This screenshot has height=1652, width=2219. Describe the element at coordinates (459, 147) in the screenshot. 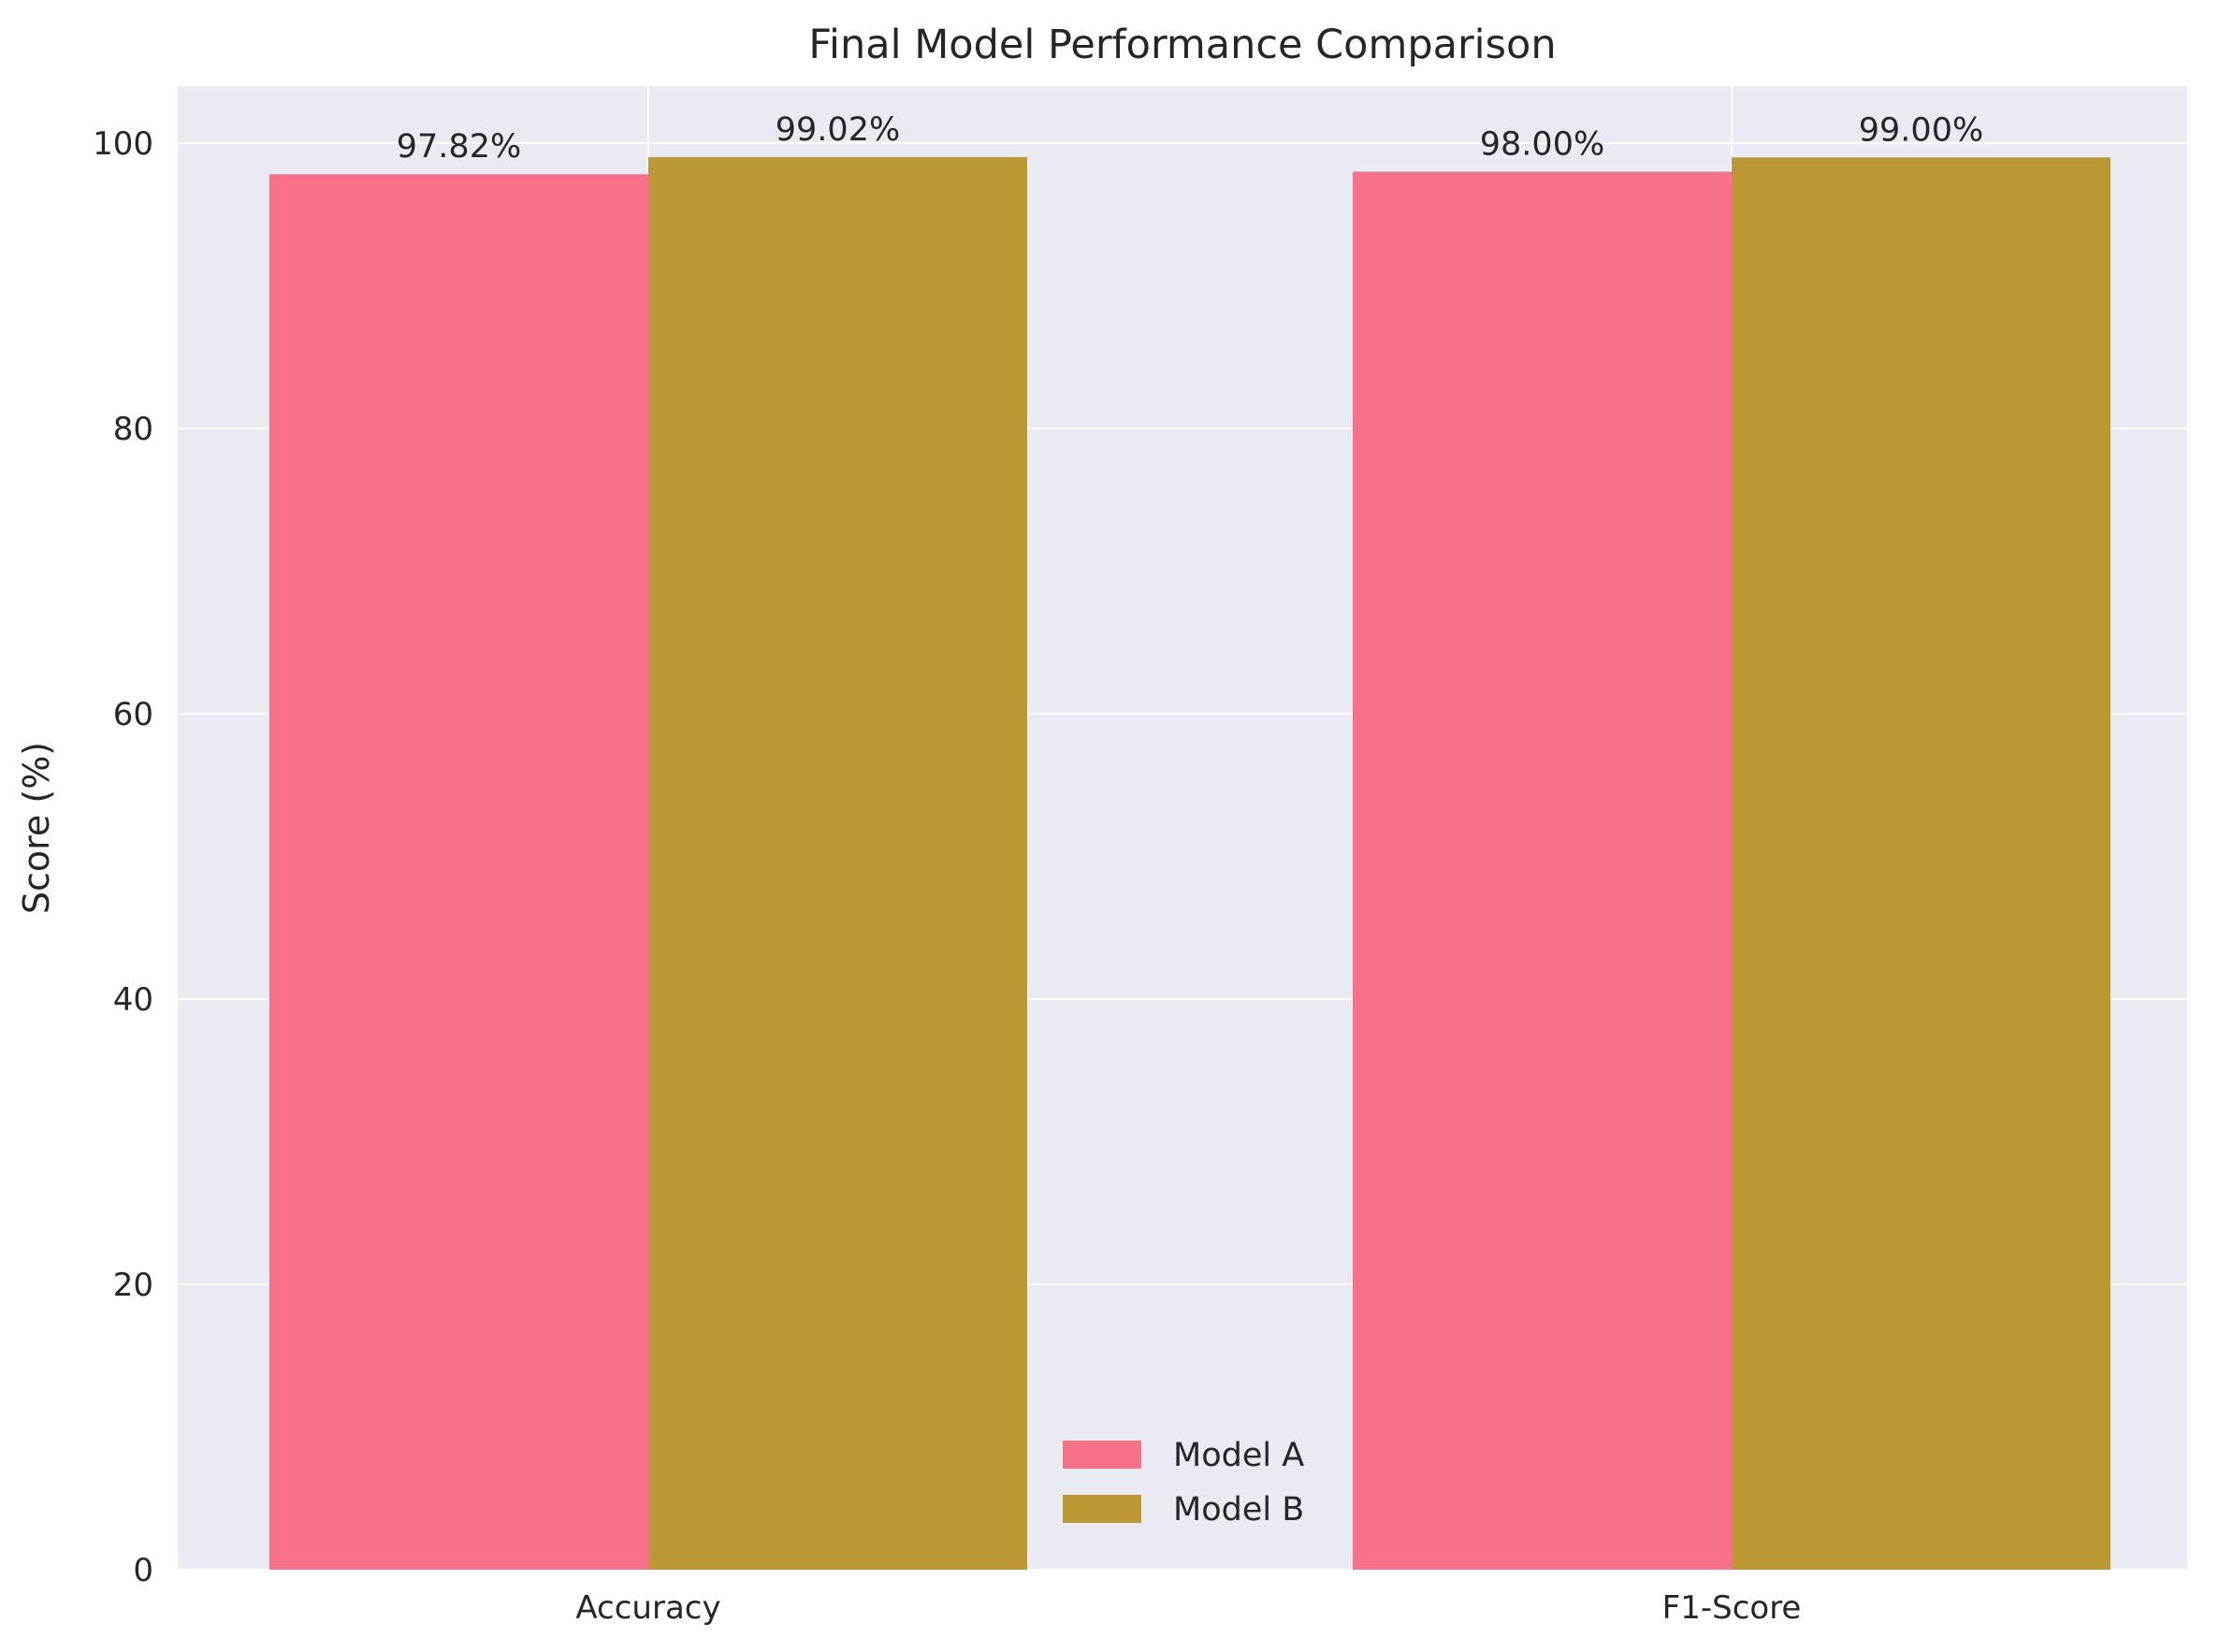

I see `data-label: 97.82%` at that location.